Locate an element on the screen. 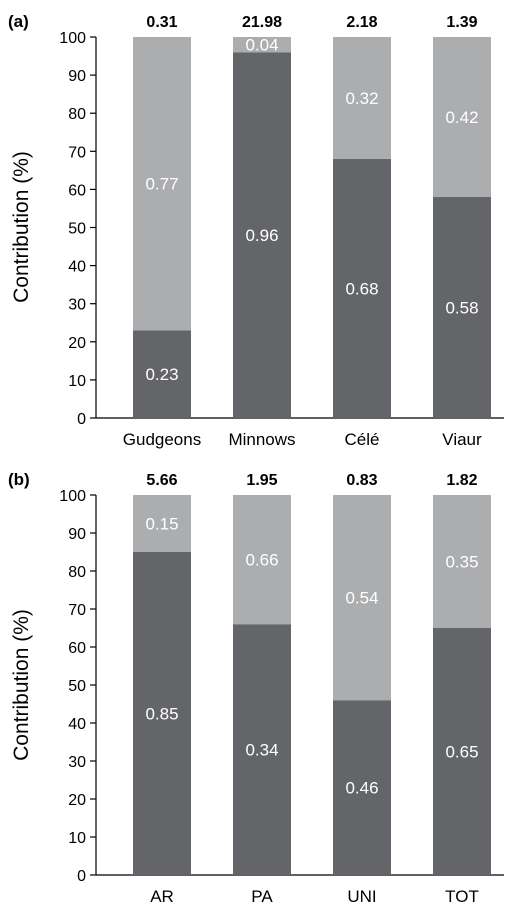  bar-value-label: 0.15 is located at coordinates (161, 524).